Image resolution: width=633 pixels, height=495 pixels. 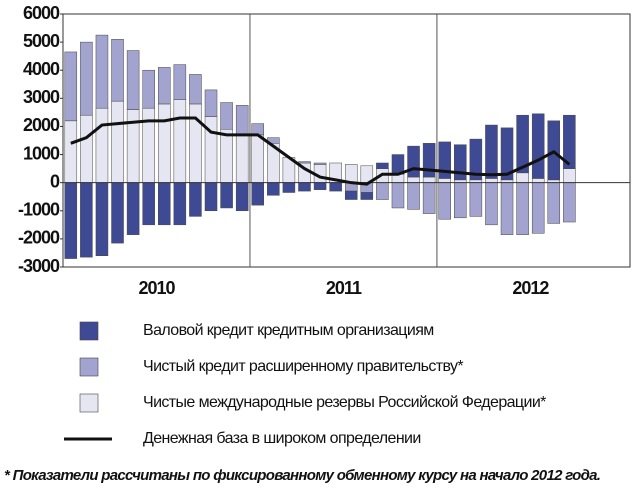 What do you see at coordinates (156, 288) in the screenshot?
I see `x-group-label: 2010` at bounding box center [156, 288].